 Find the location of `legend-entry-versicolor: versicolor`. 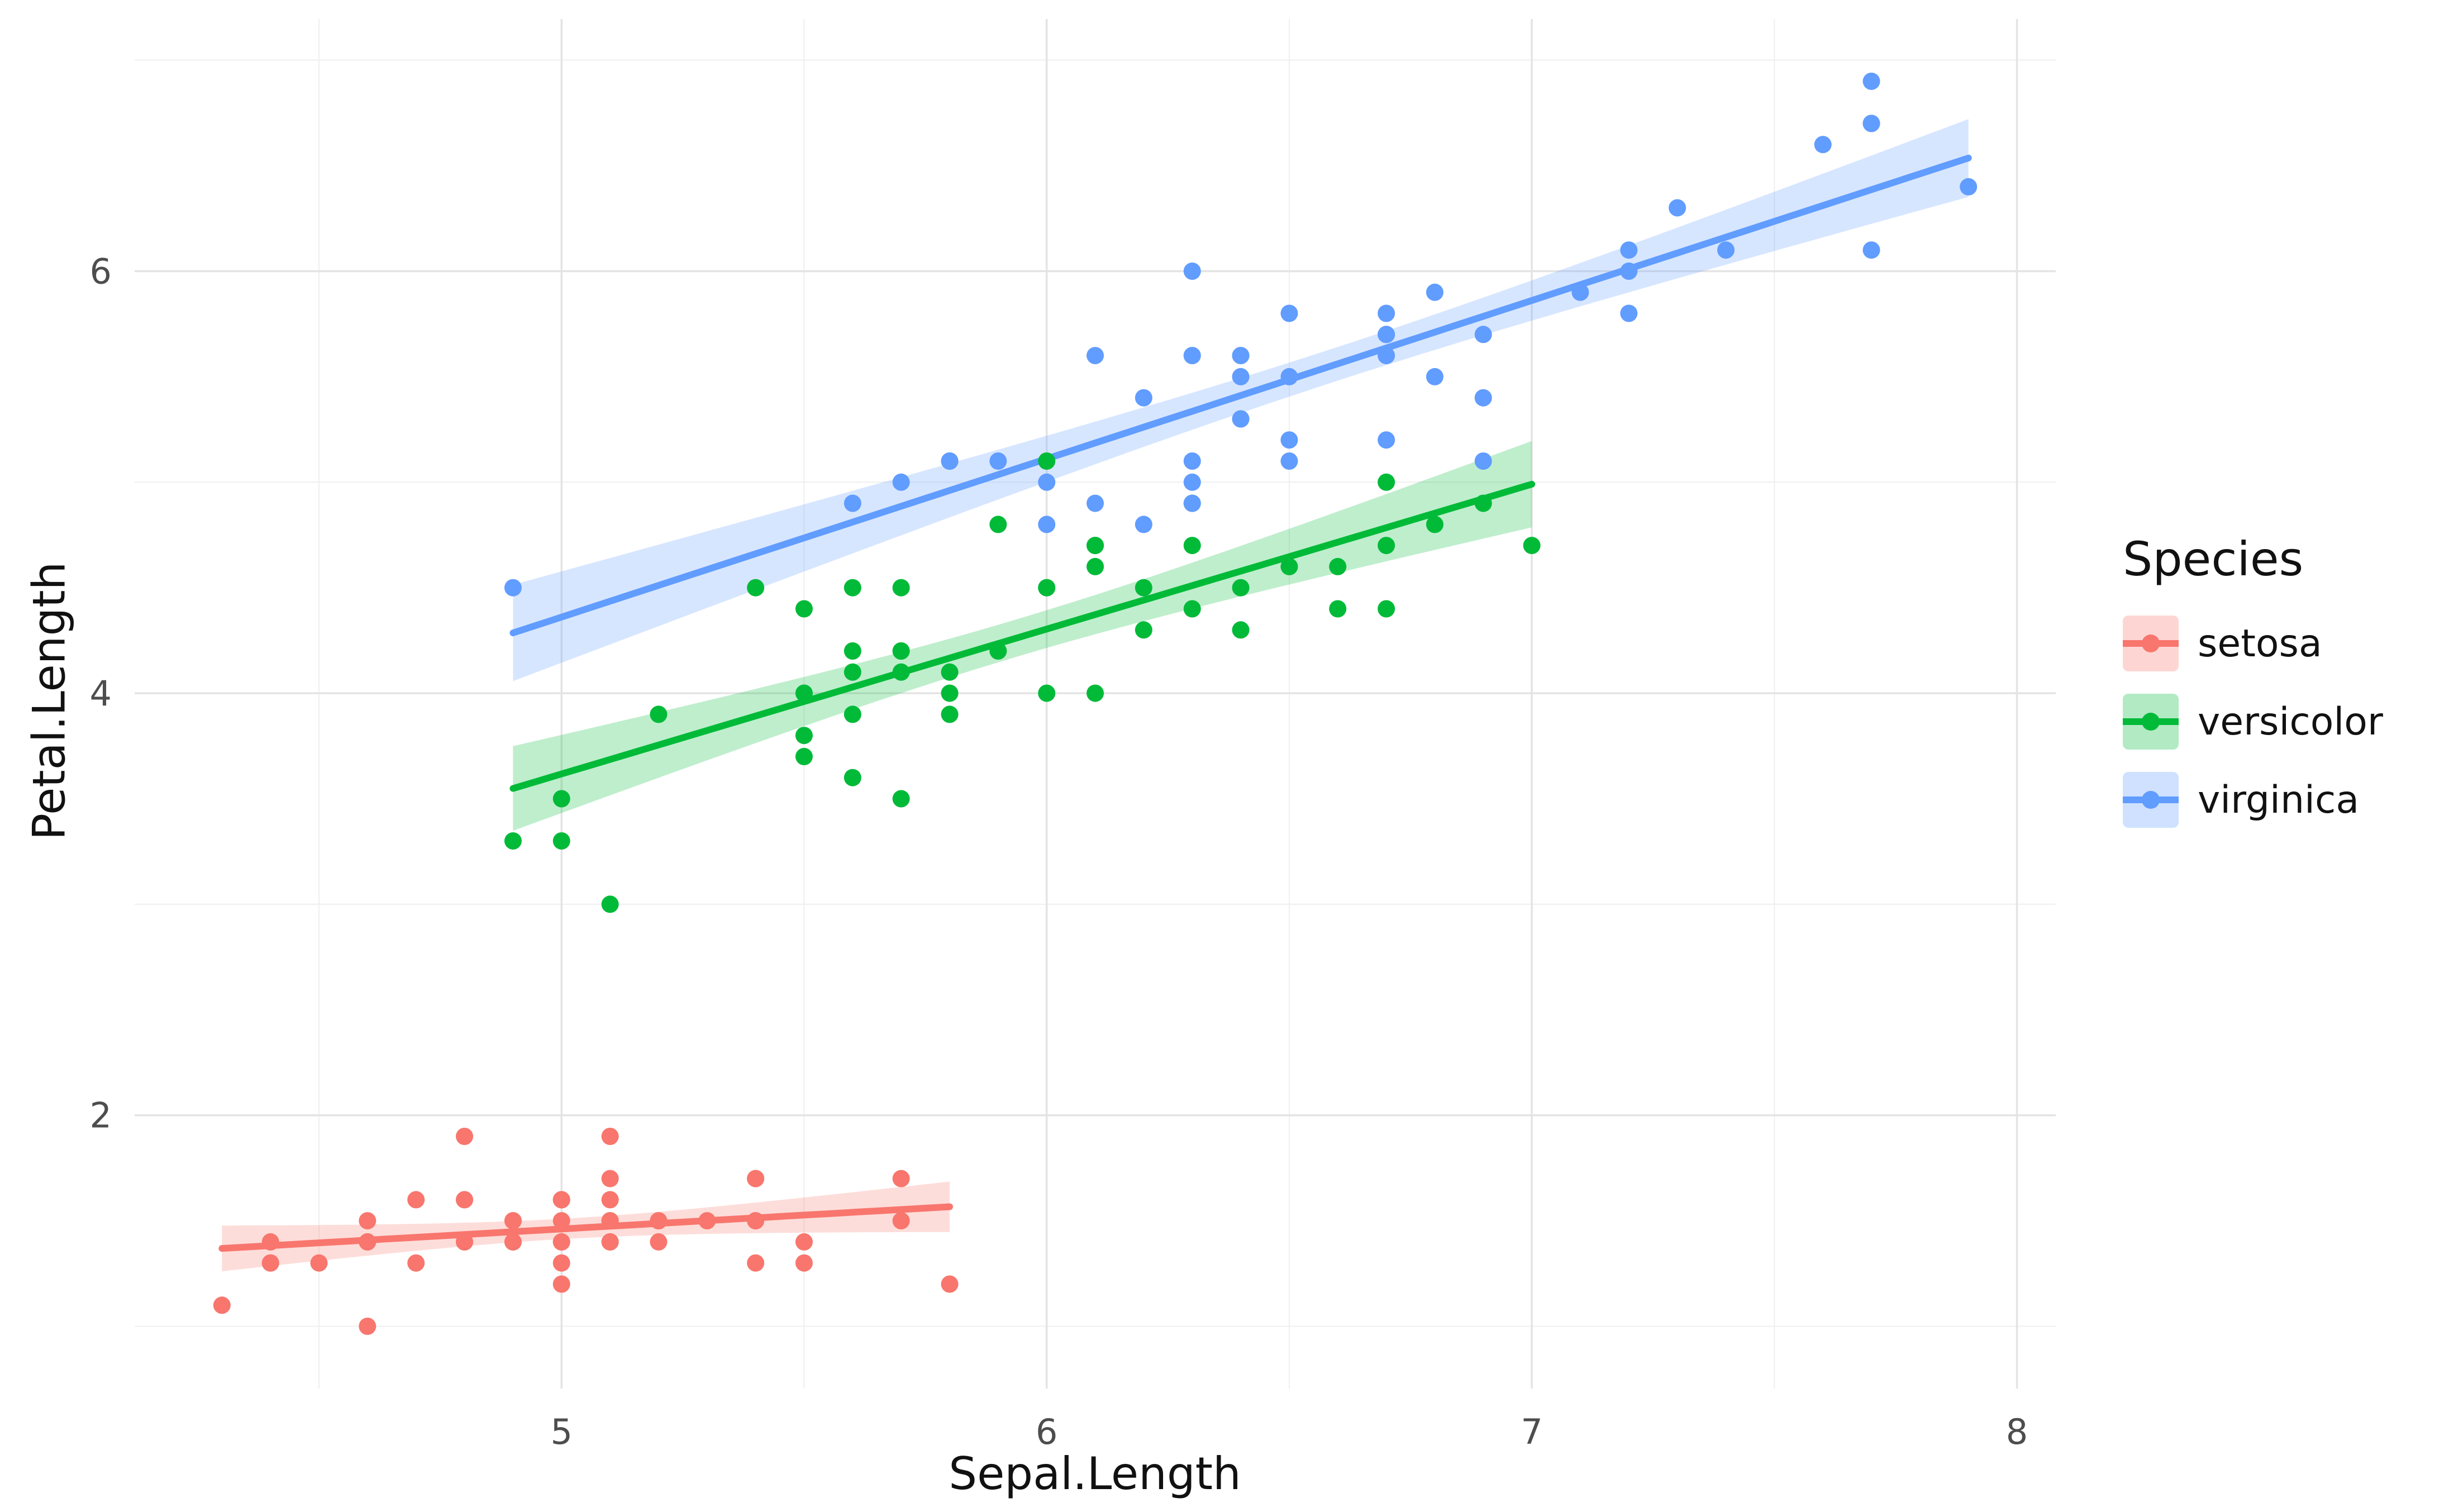

legend-entry-versicolor: versicolor is located at coordinates (2253, 722).